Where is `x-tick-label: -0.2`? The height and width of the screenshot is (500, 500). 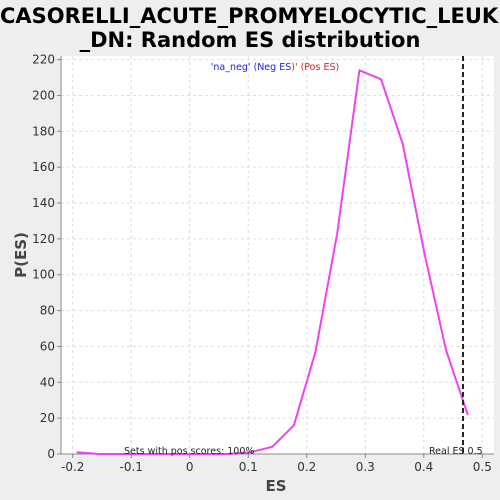 x-tick-label: -0.2 is located at coordinates (72, 467).